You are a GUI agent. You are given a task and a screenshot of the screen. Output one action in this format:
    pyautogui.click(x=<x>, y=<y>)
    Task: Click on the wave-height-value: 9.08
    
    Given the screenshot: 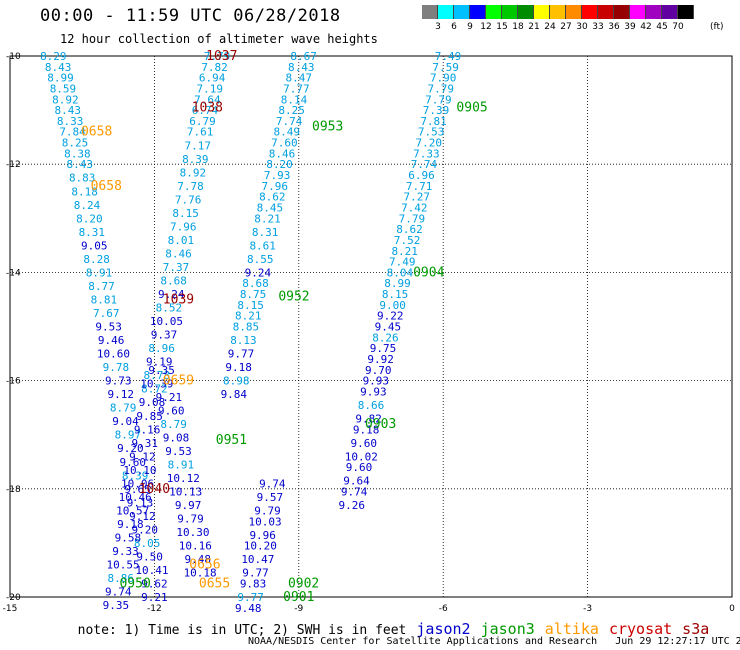 What is the action you would take?
    pyautogui.click(x=152, y=402)
    